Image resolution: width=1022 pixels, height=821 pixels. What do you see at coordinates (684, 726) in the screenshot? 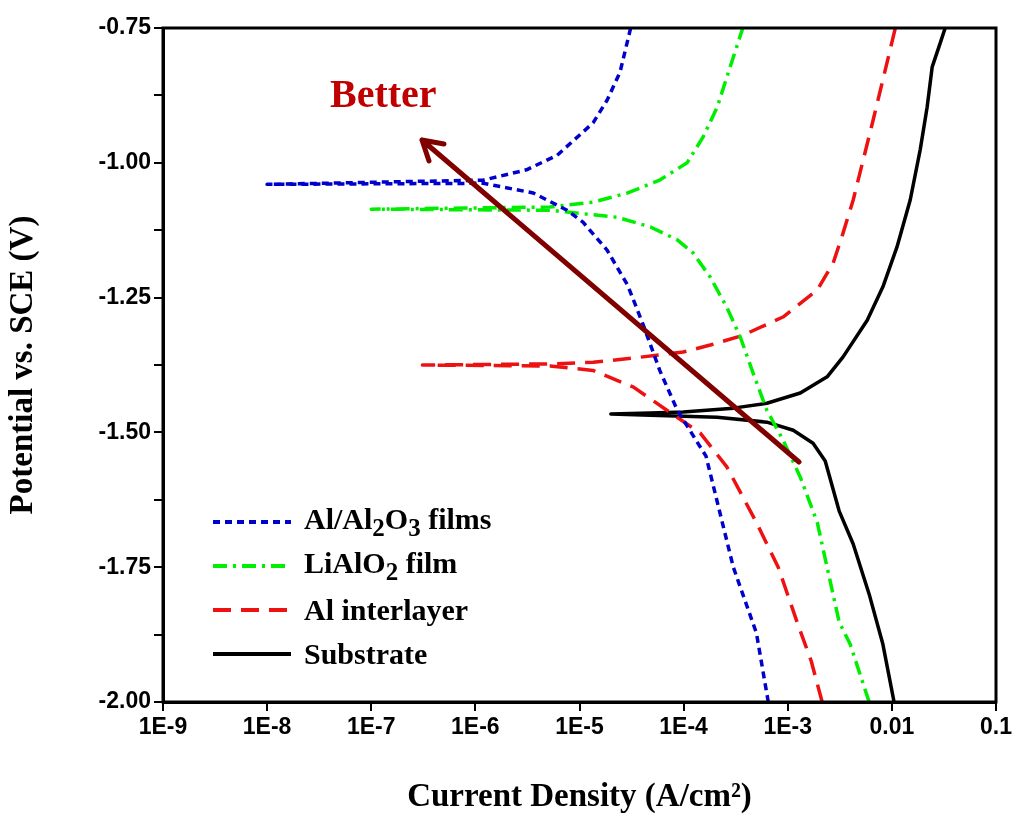
I see `x-tick-label: 1E-4` at bounding box center [684, 726].